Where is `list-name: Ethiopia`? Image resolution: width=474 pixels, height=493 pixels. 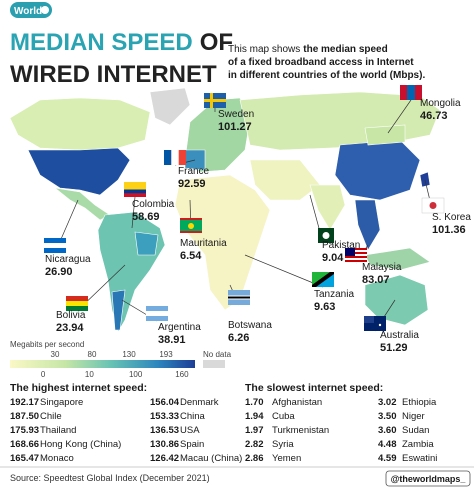 list-name: Ethiopia is located at coordinates (419, 402).